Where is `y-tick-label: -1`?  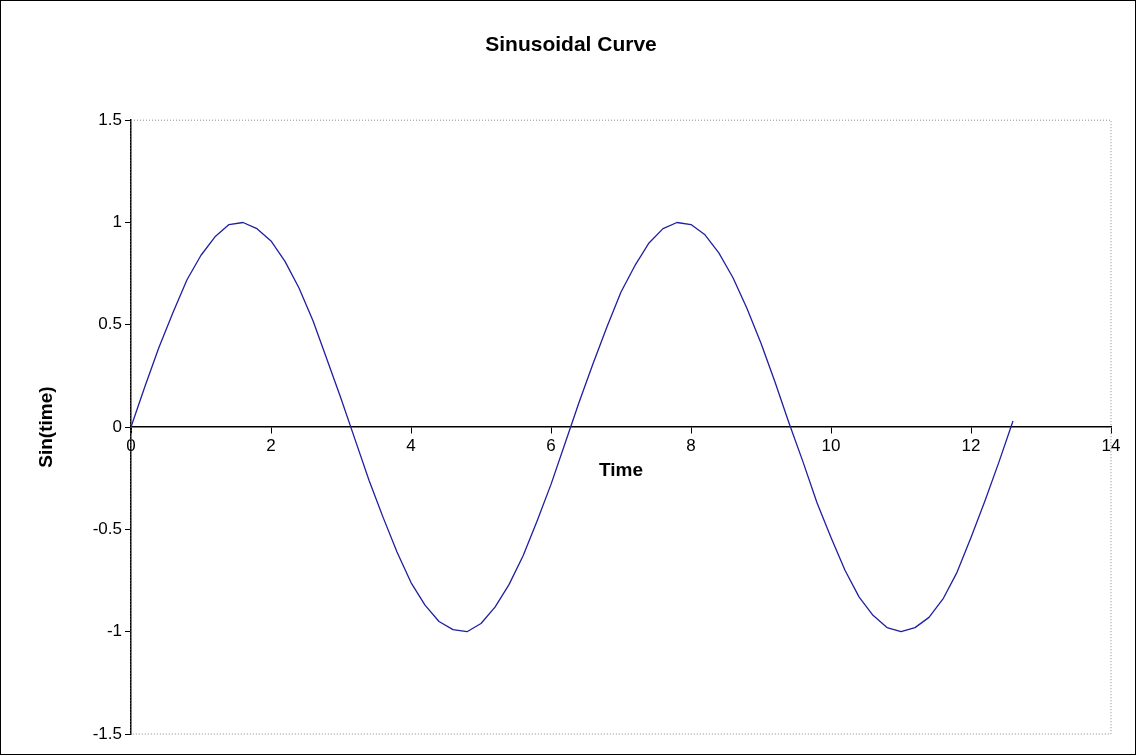 y-tick-label: -1 is located at coordinates (114, 631).